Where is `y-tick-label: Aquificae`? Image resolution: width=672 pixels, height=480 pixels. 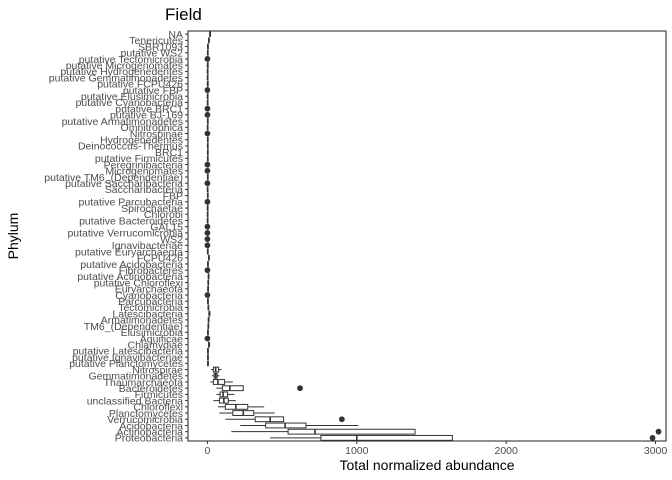 y-tick-label: Aquificae is located at coordinates (161, 339).